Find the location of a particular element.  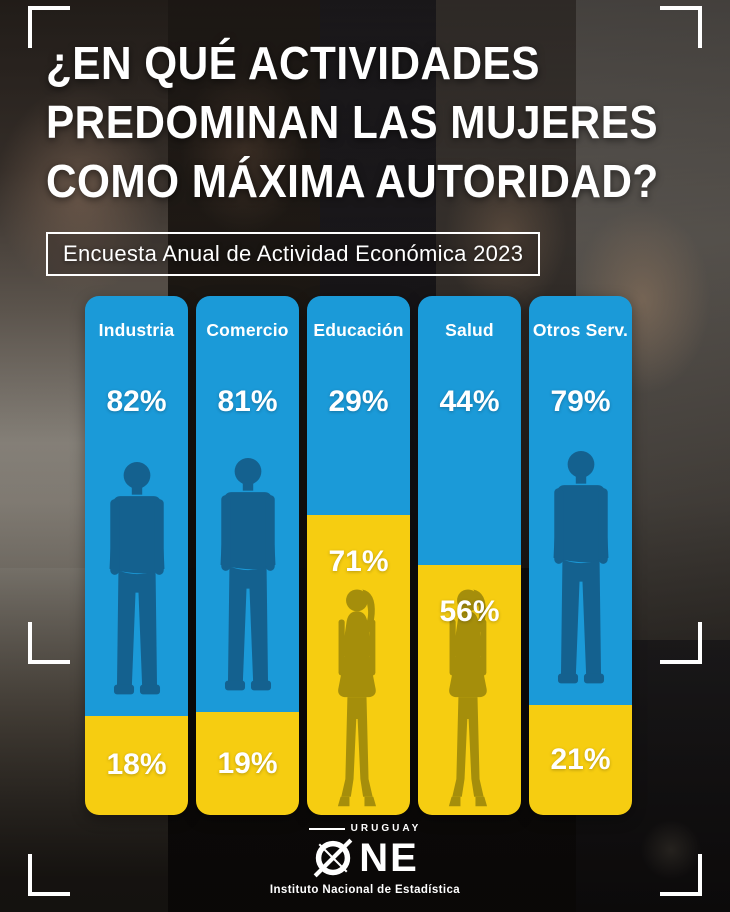

women-percent-label: 21% is located at coordinates (580, 759).